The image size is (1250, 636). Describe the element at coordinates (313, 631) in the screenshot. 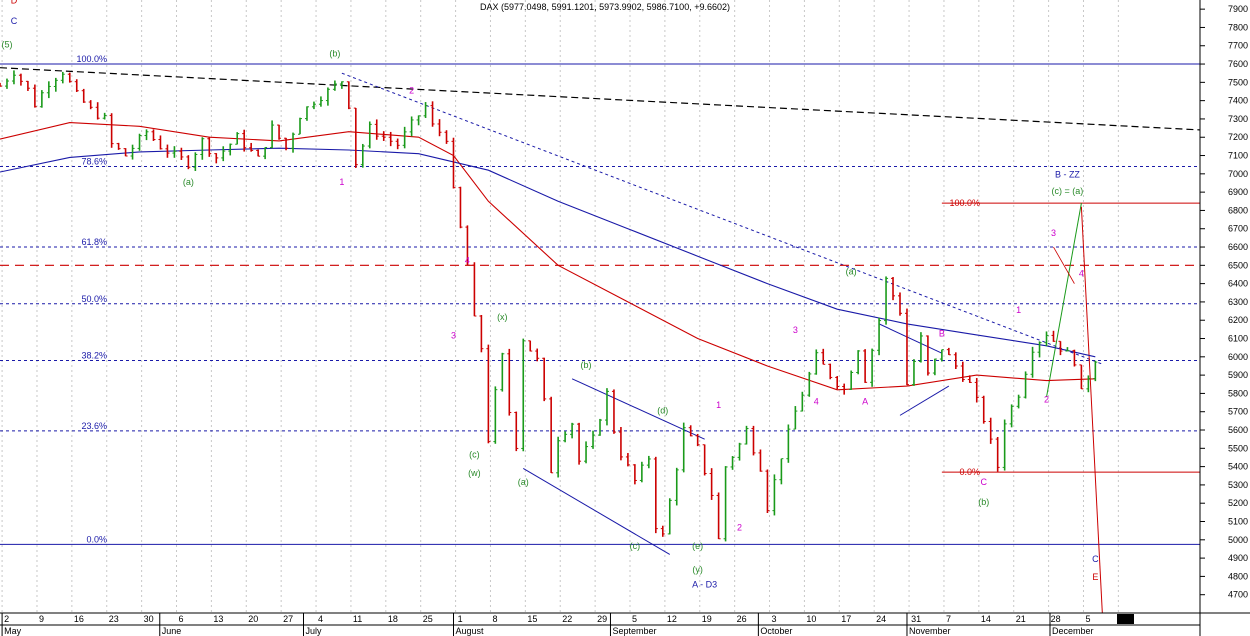

I see `x-month-label: July` at that location.